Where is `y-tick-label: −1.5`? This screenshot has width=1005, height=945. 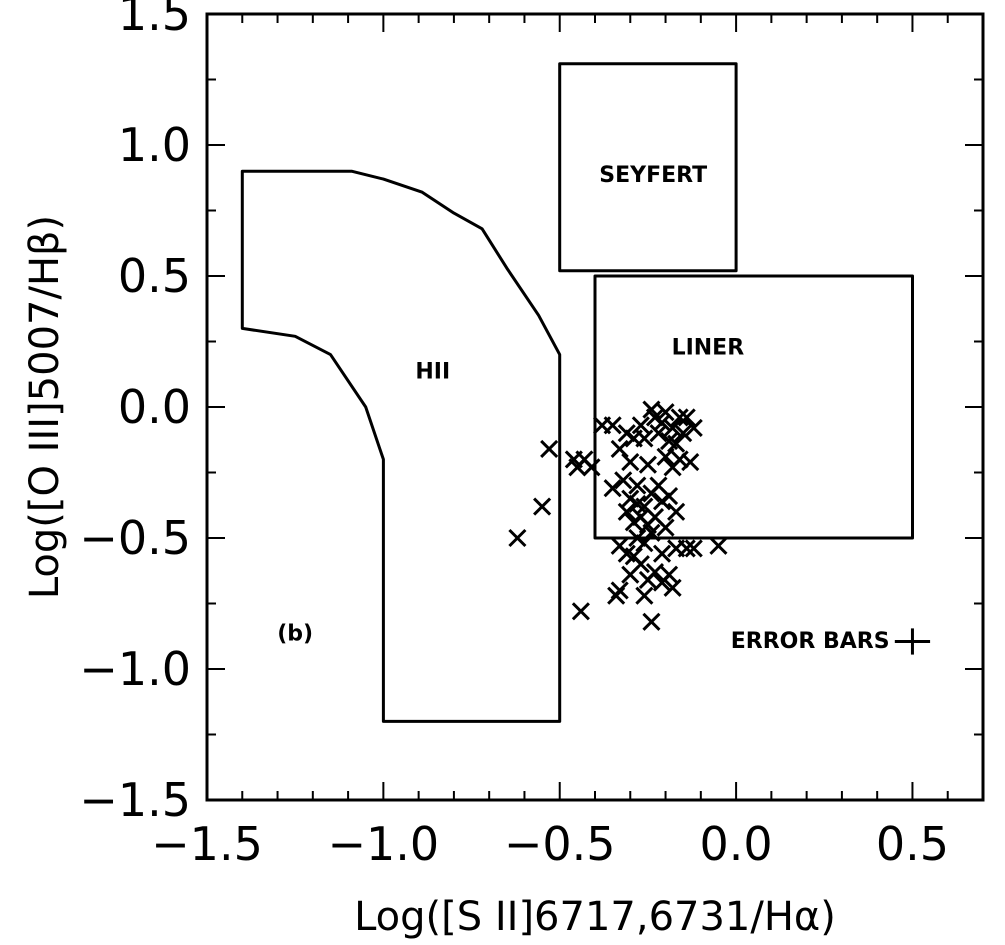 y-tick-label: −1.5 is located at coordinates (135, 800).